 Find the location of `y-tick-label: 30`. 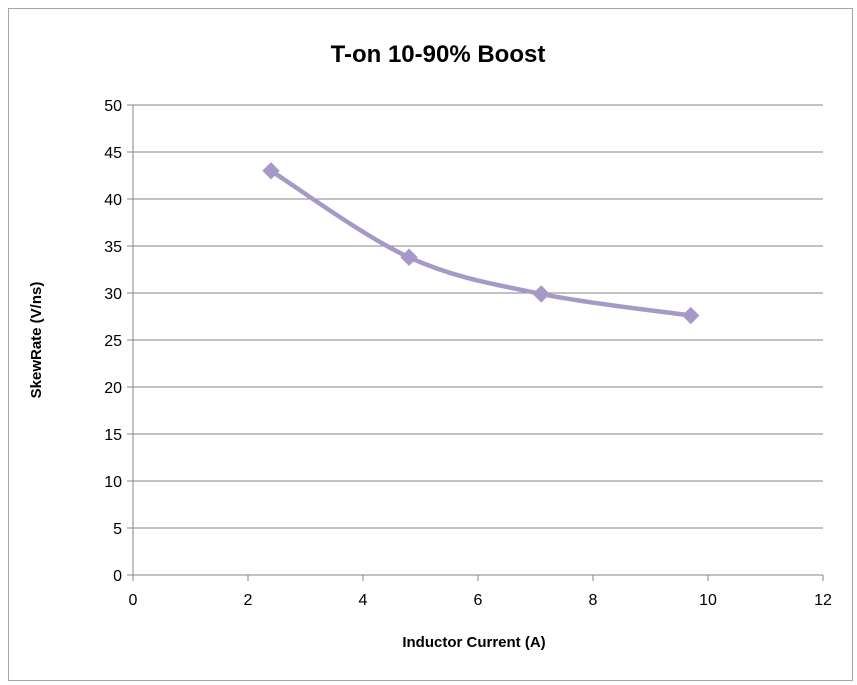

y-tick-label: 30 is located at coordinates (113, 294).